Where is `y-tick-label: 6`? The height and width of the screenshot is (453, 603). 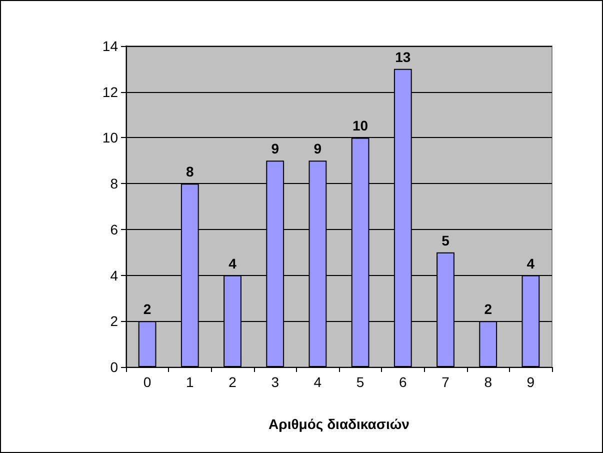
y-tick-label: 6 is located at coordinates (114, 229).